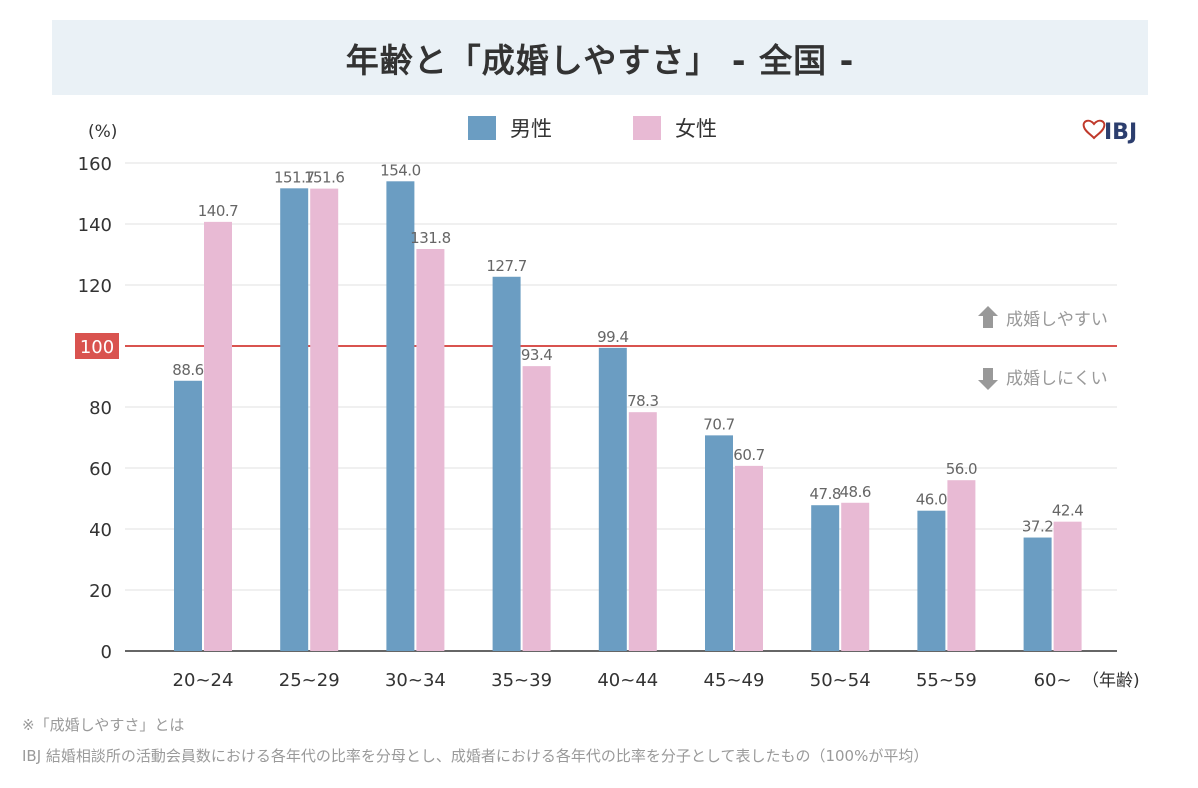 This screenshot has height=788, width=1198. I want to click on logo-text: IBJ, so click(1120, 132).